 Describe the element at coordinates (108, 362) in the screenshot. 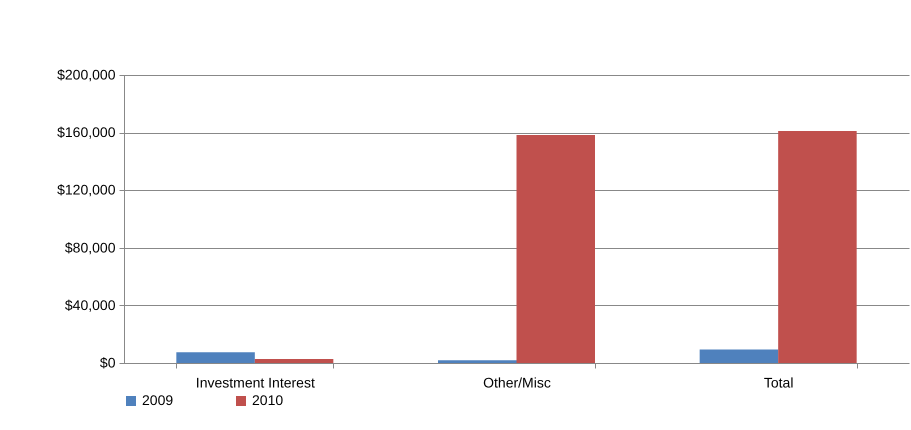

I see `y-tick-label: $0` at that location.